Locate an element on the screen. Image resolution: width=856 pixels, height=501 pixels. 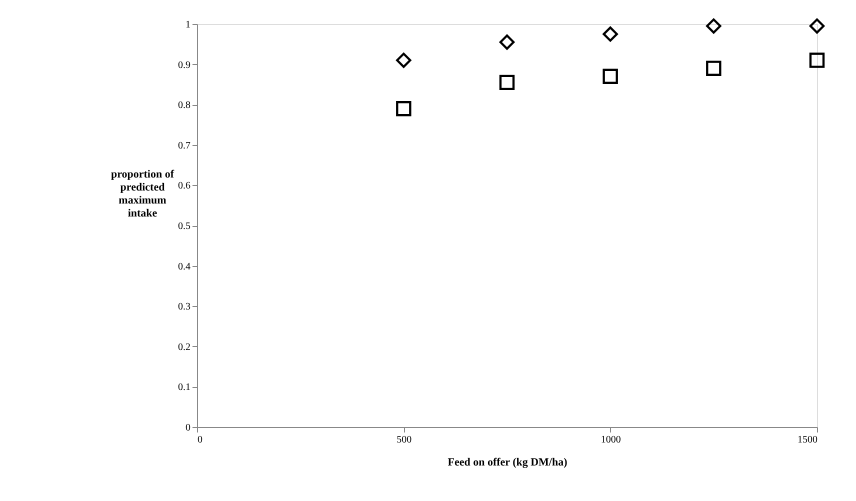
y-tick-label: 1 is located at coordinates (188, 25).